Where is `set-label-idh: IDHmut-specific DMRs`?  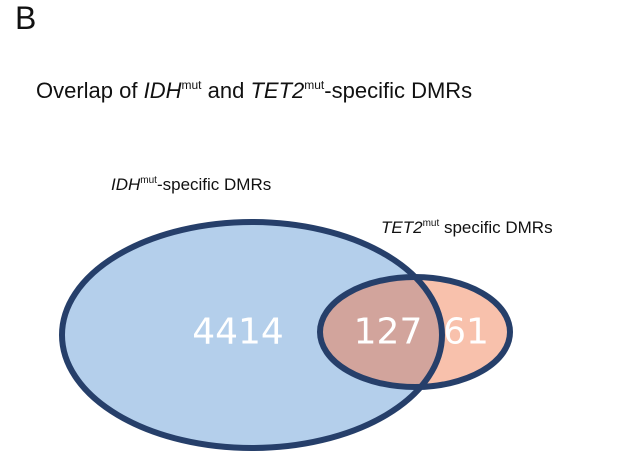
set-label-idh: IDHmut-specific DMRs is located at coordinates (191, 185).